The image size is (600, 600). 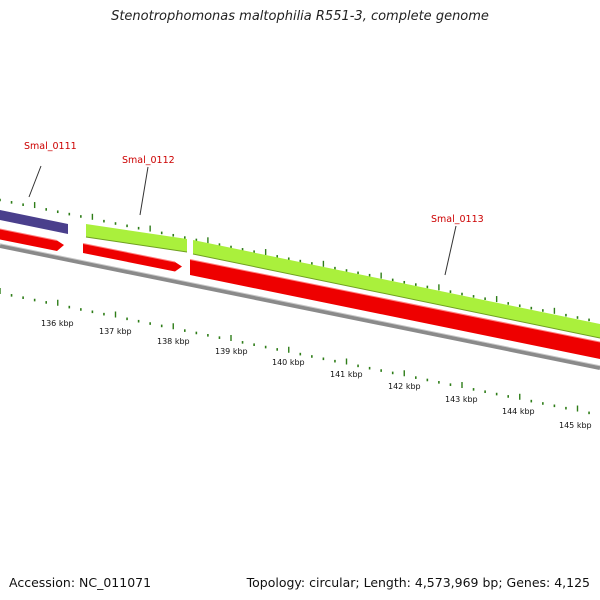 I want to click on gene-label-smal-0112: Smal_0112, so click(x=148, y=160).